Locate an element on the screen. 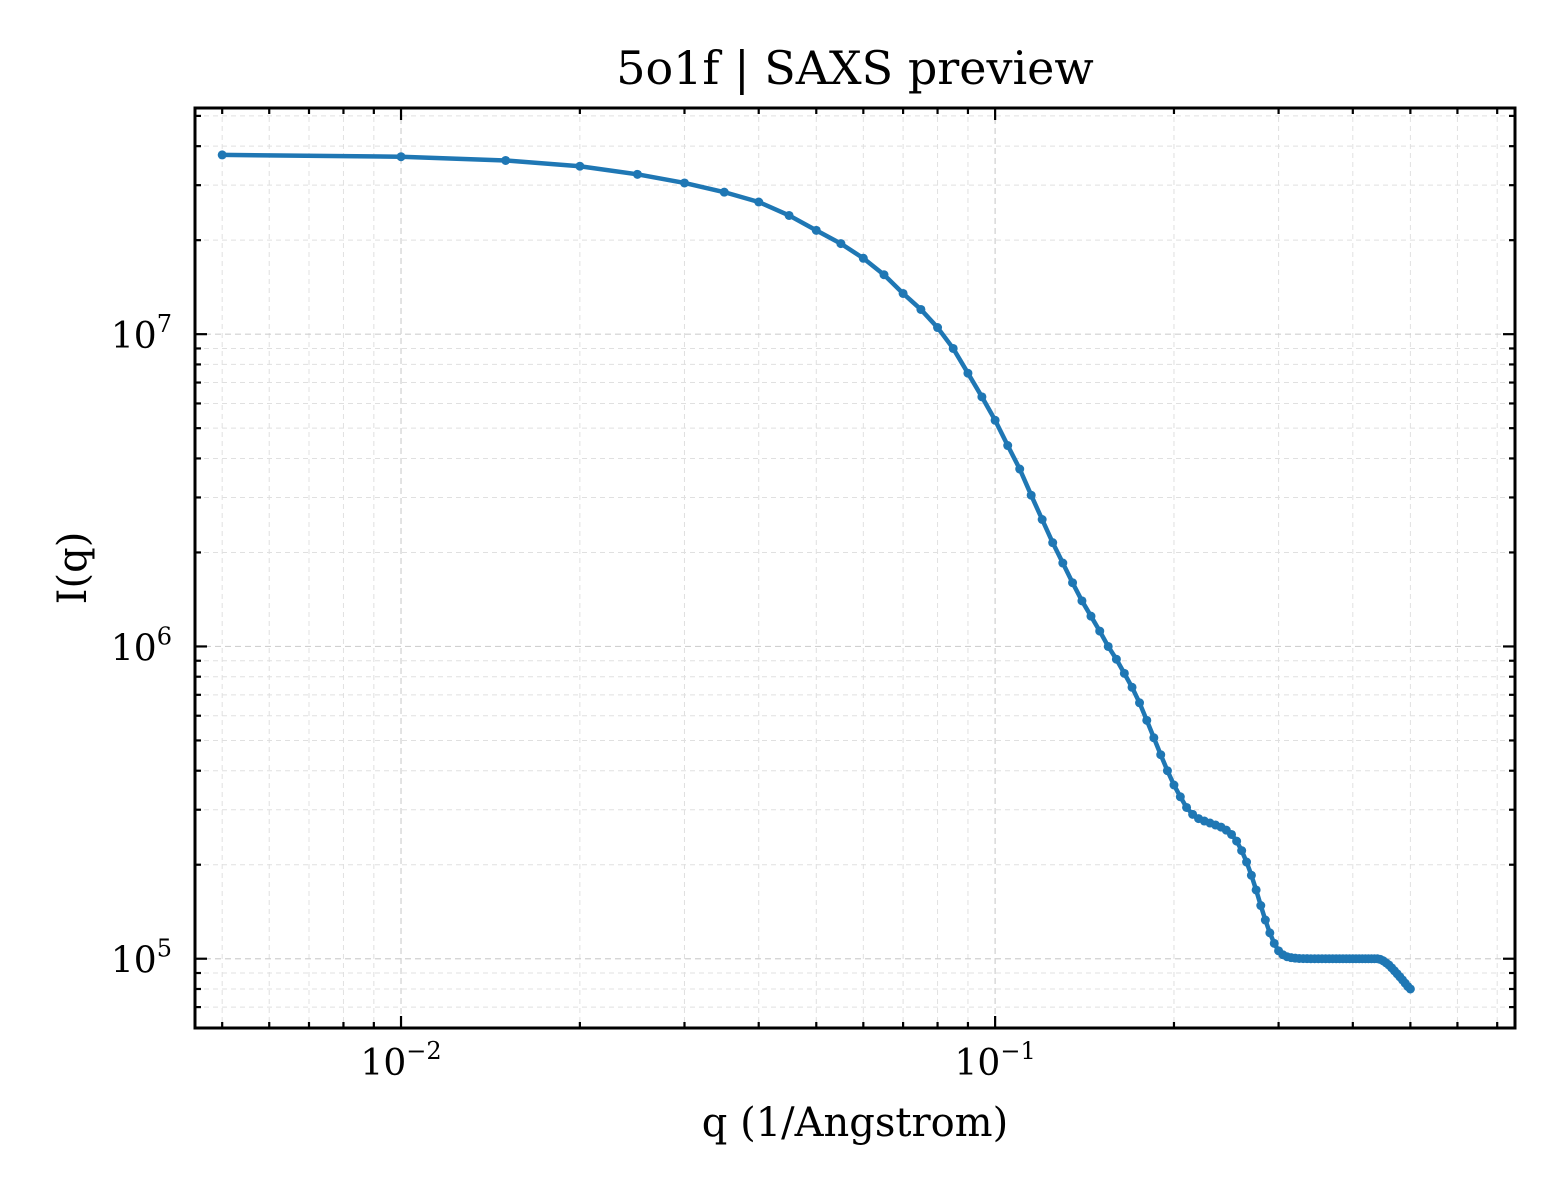  chart-title: 5o1f | SAXS preview is located at coordinates (855, 68).